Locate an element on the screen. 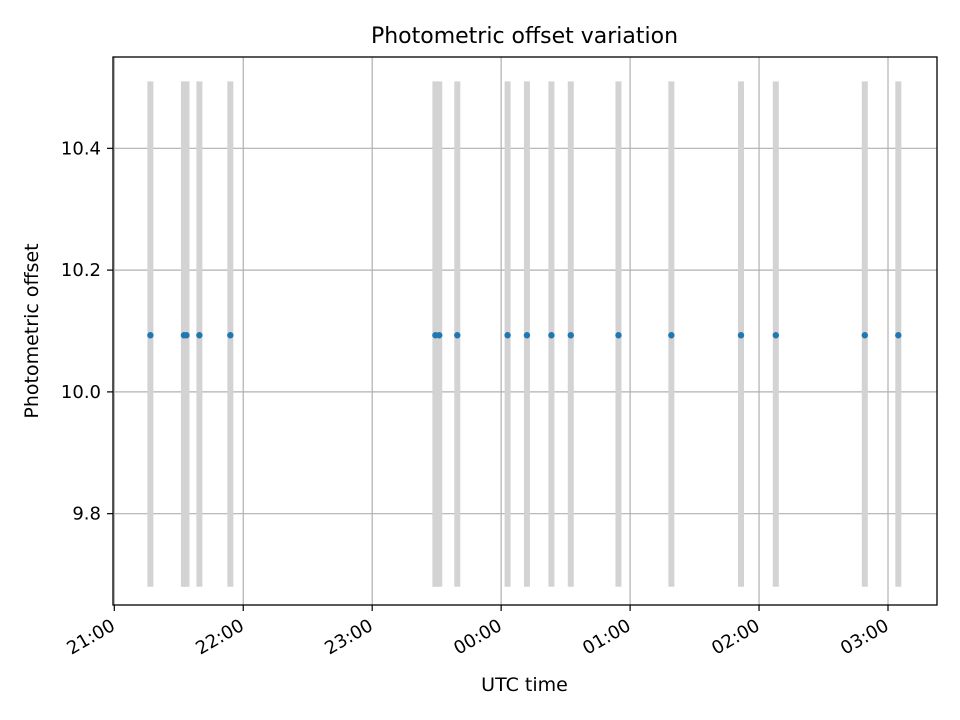 The height and width of the screenshot is (720, 960). x-tick-label: 22:00 is located at coordinates (219, 637).